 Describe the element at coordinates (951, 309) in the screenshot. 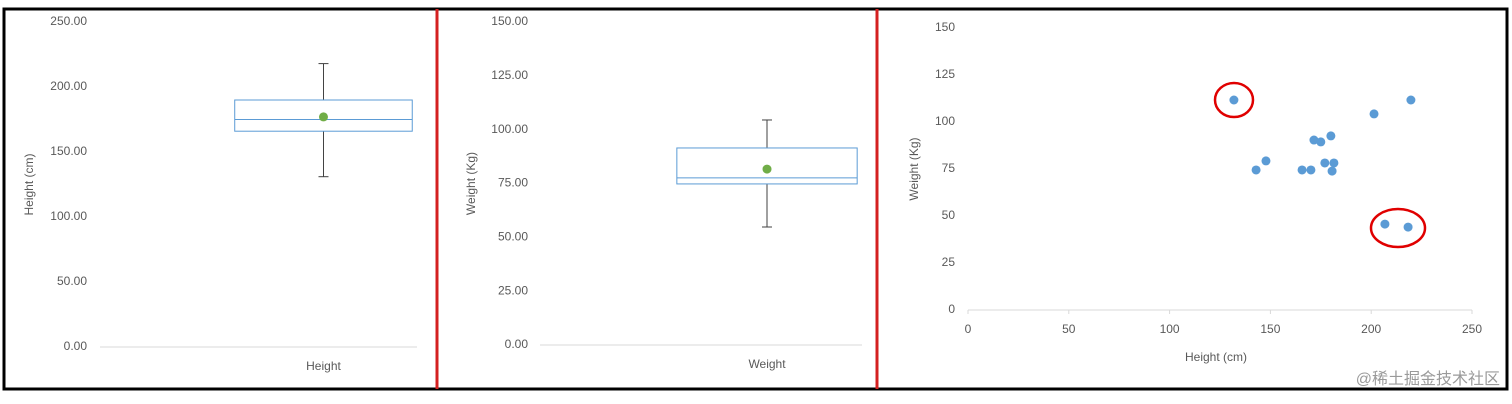

I see `y-tick-label: 0` at that location.